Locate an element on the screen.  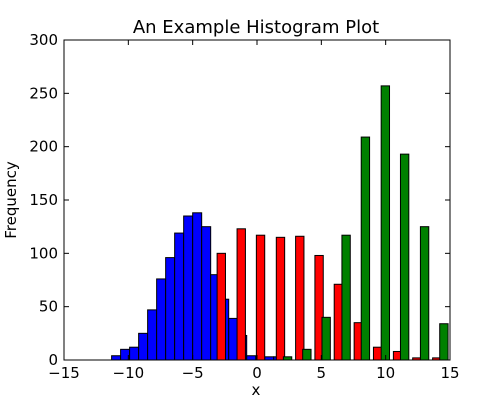
chart-title: An Example Histogram Plot is located at coordinates (256, 27).